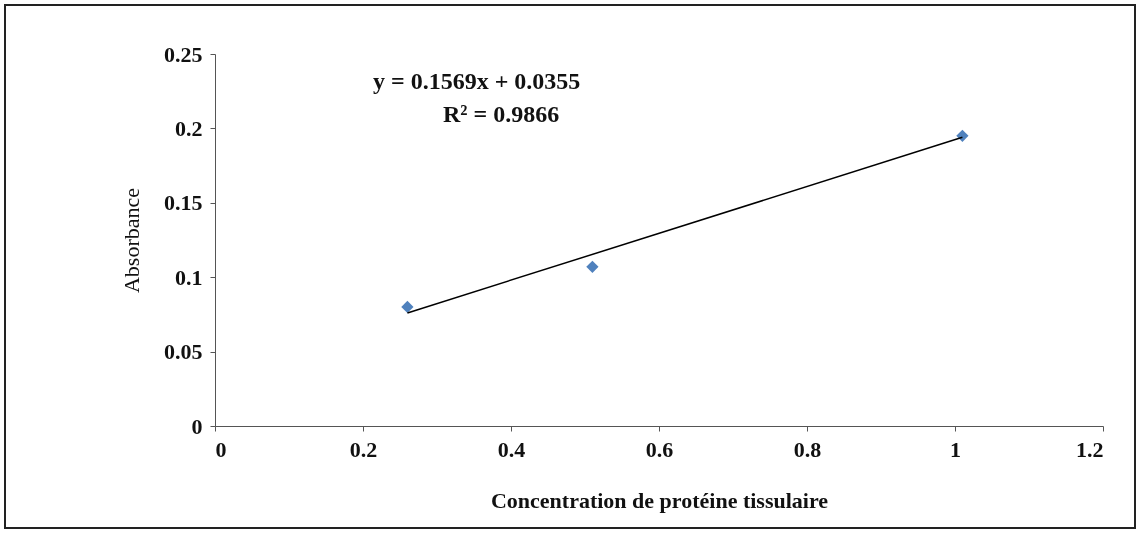  I want to click on x-tick-label: 1, so click(955, 449).